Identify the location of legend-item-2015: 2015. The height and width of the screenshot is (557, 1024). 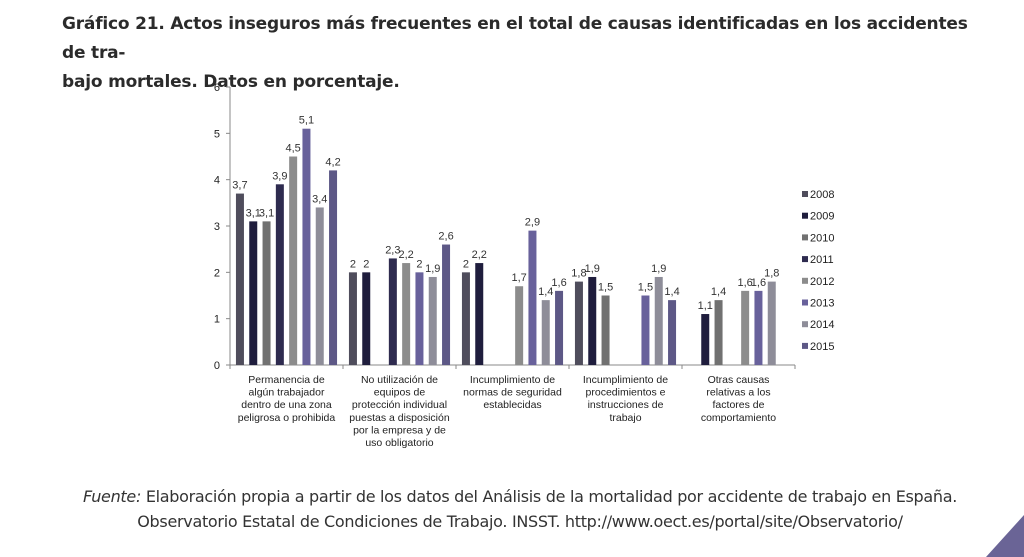
(818, 347).